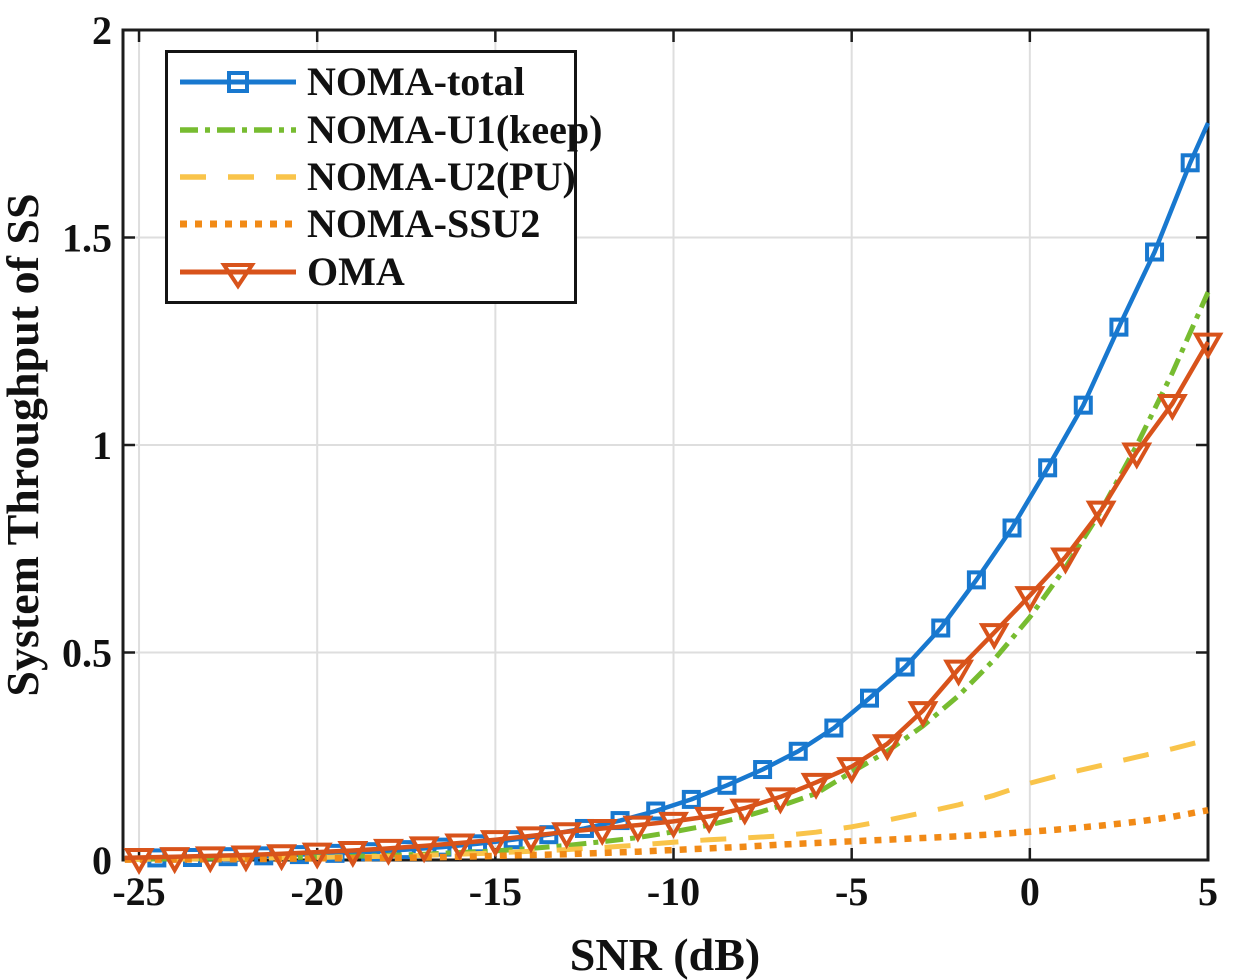  What do you see at coordinates (455, 129) in the screenshot?
I see `legend-item-label: NOMA-U1(keep)` at bounding box center [455, 129].